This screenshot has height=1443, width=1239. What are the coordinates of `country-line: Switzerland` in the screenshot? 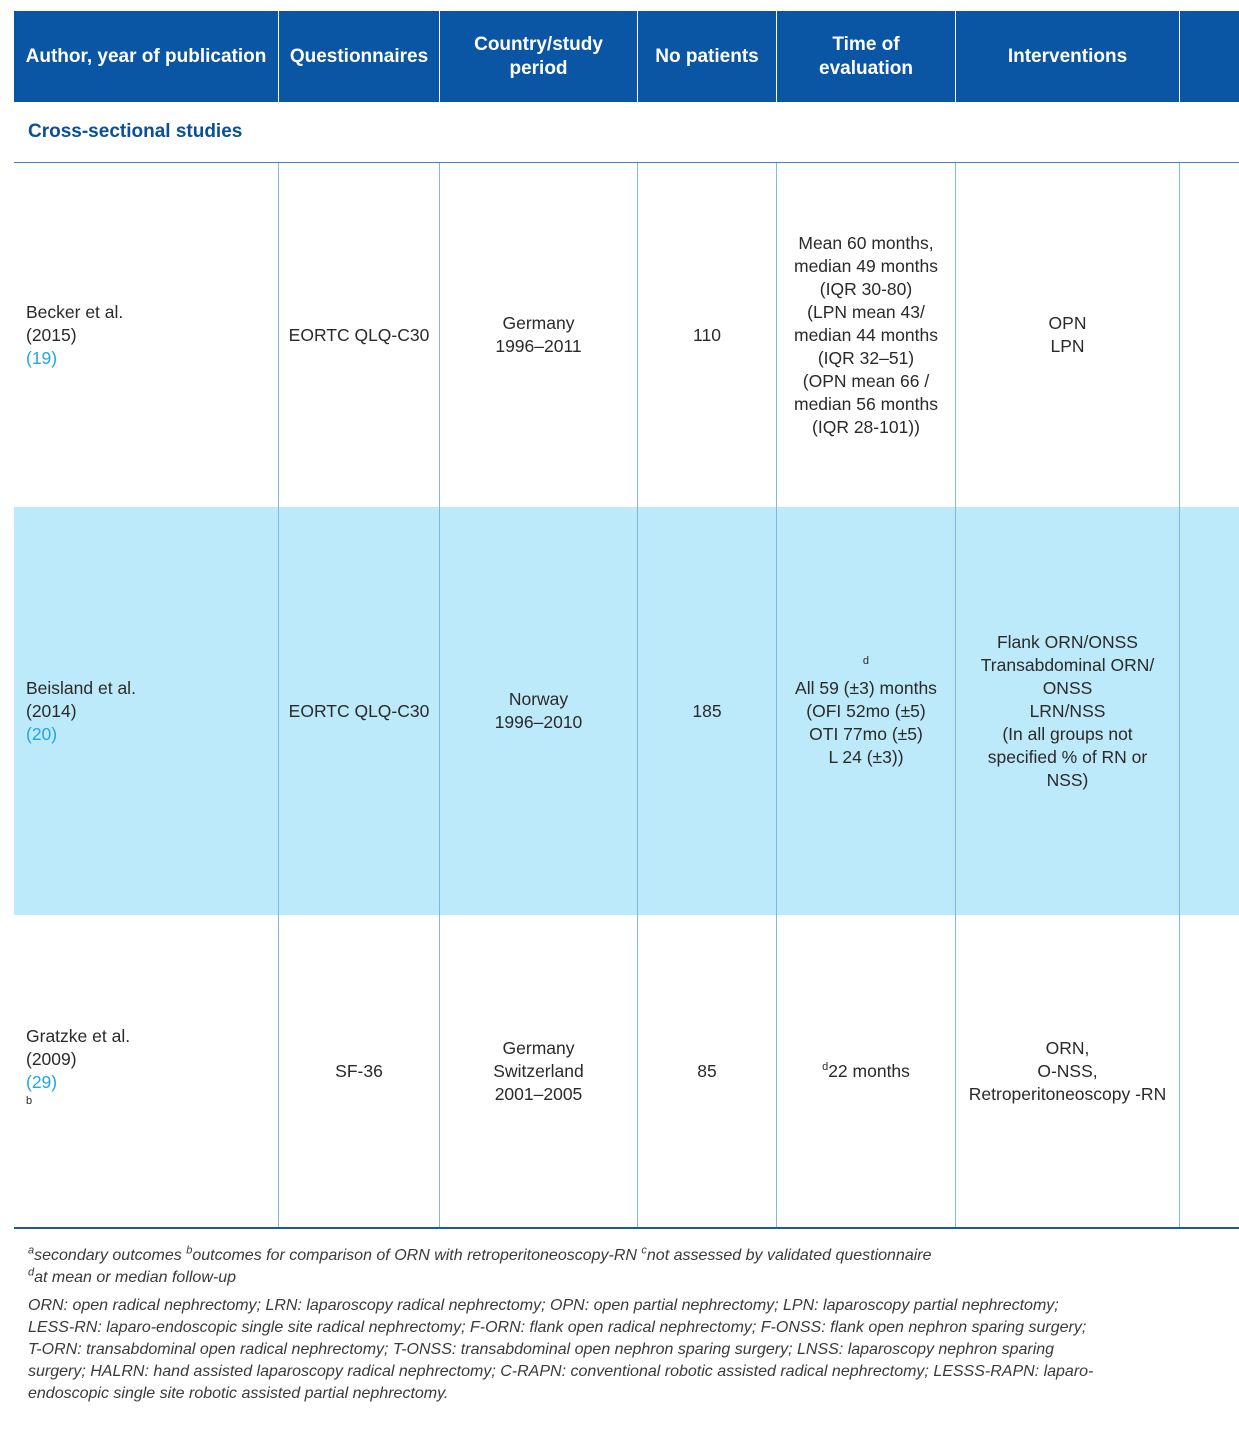 It's located at (538, 1070).